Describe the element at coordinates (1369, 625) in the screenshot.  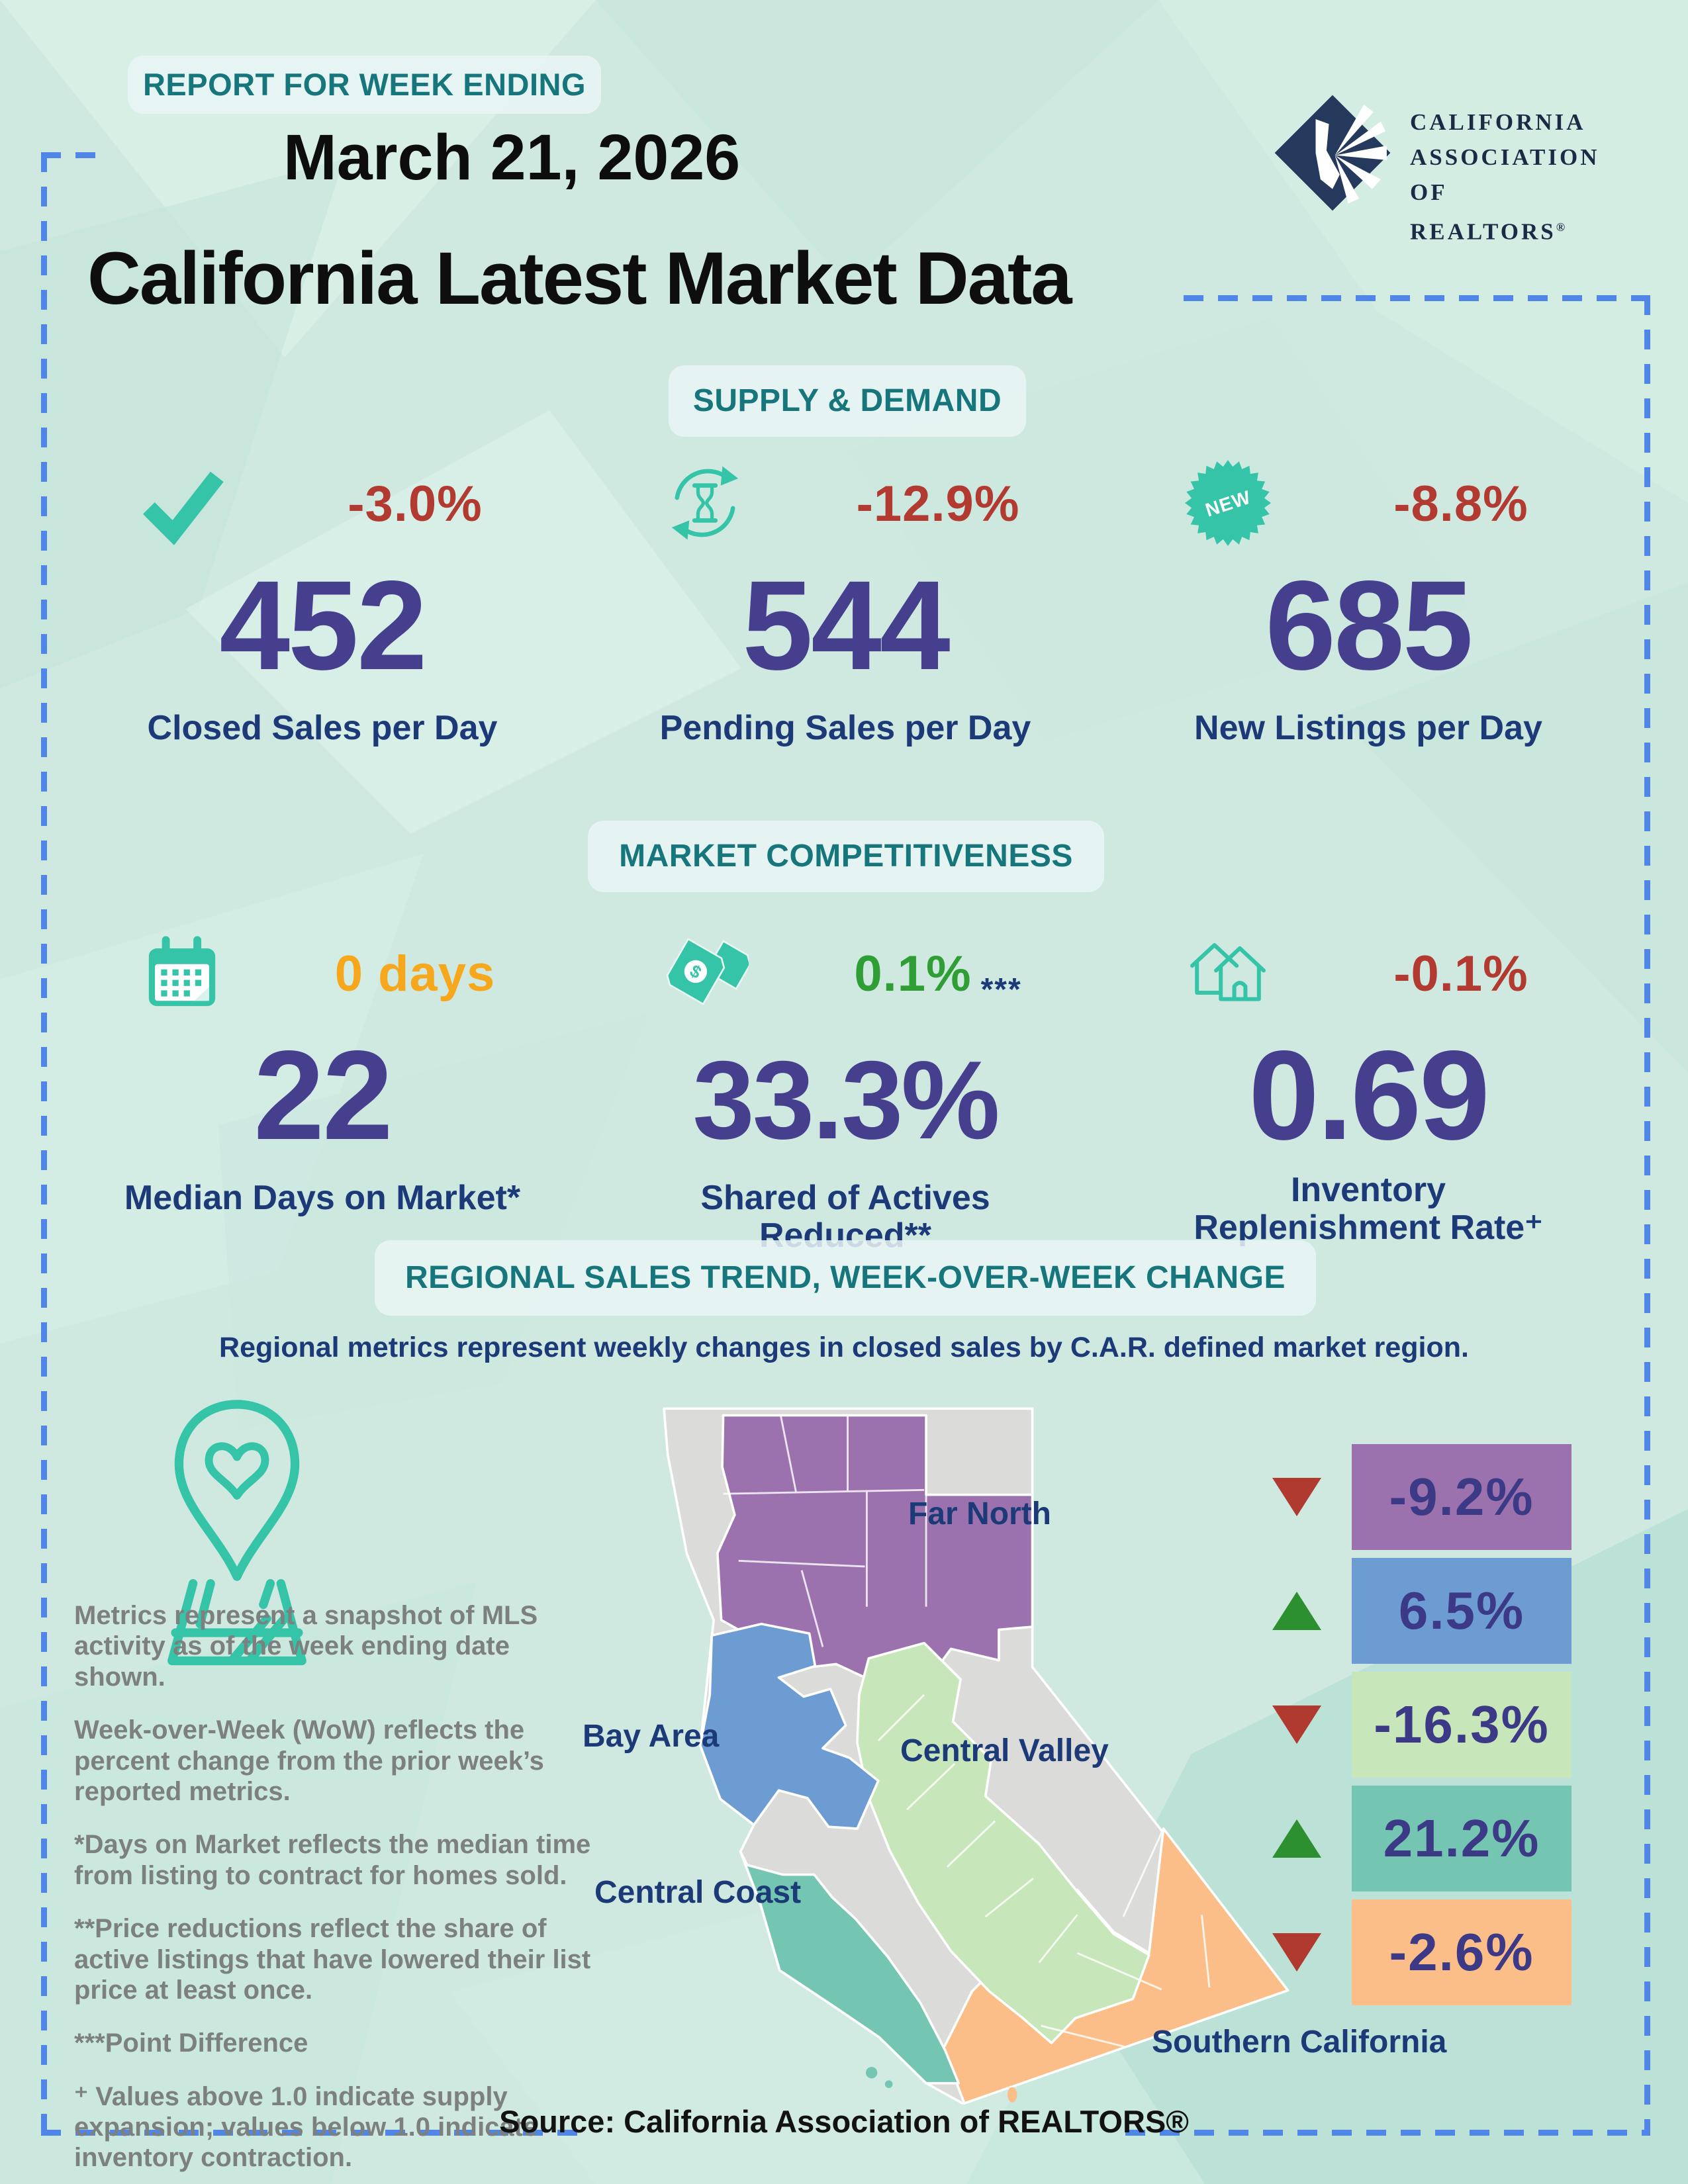
I see `metric-value: 685` at that location.